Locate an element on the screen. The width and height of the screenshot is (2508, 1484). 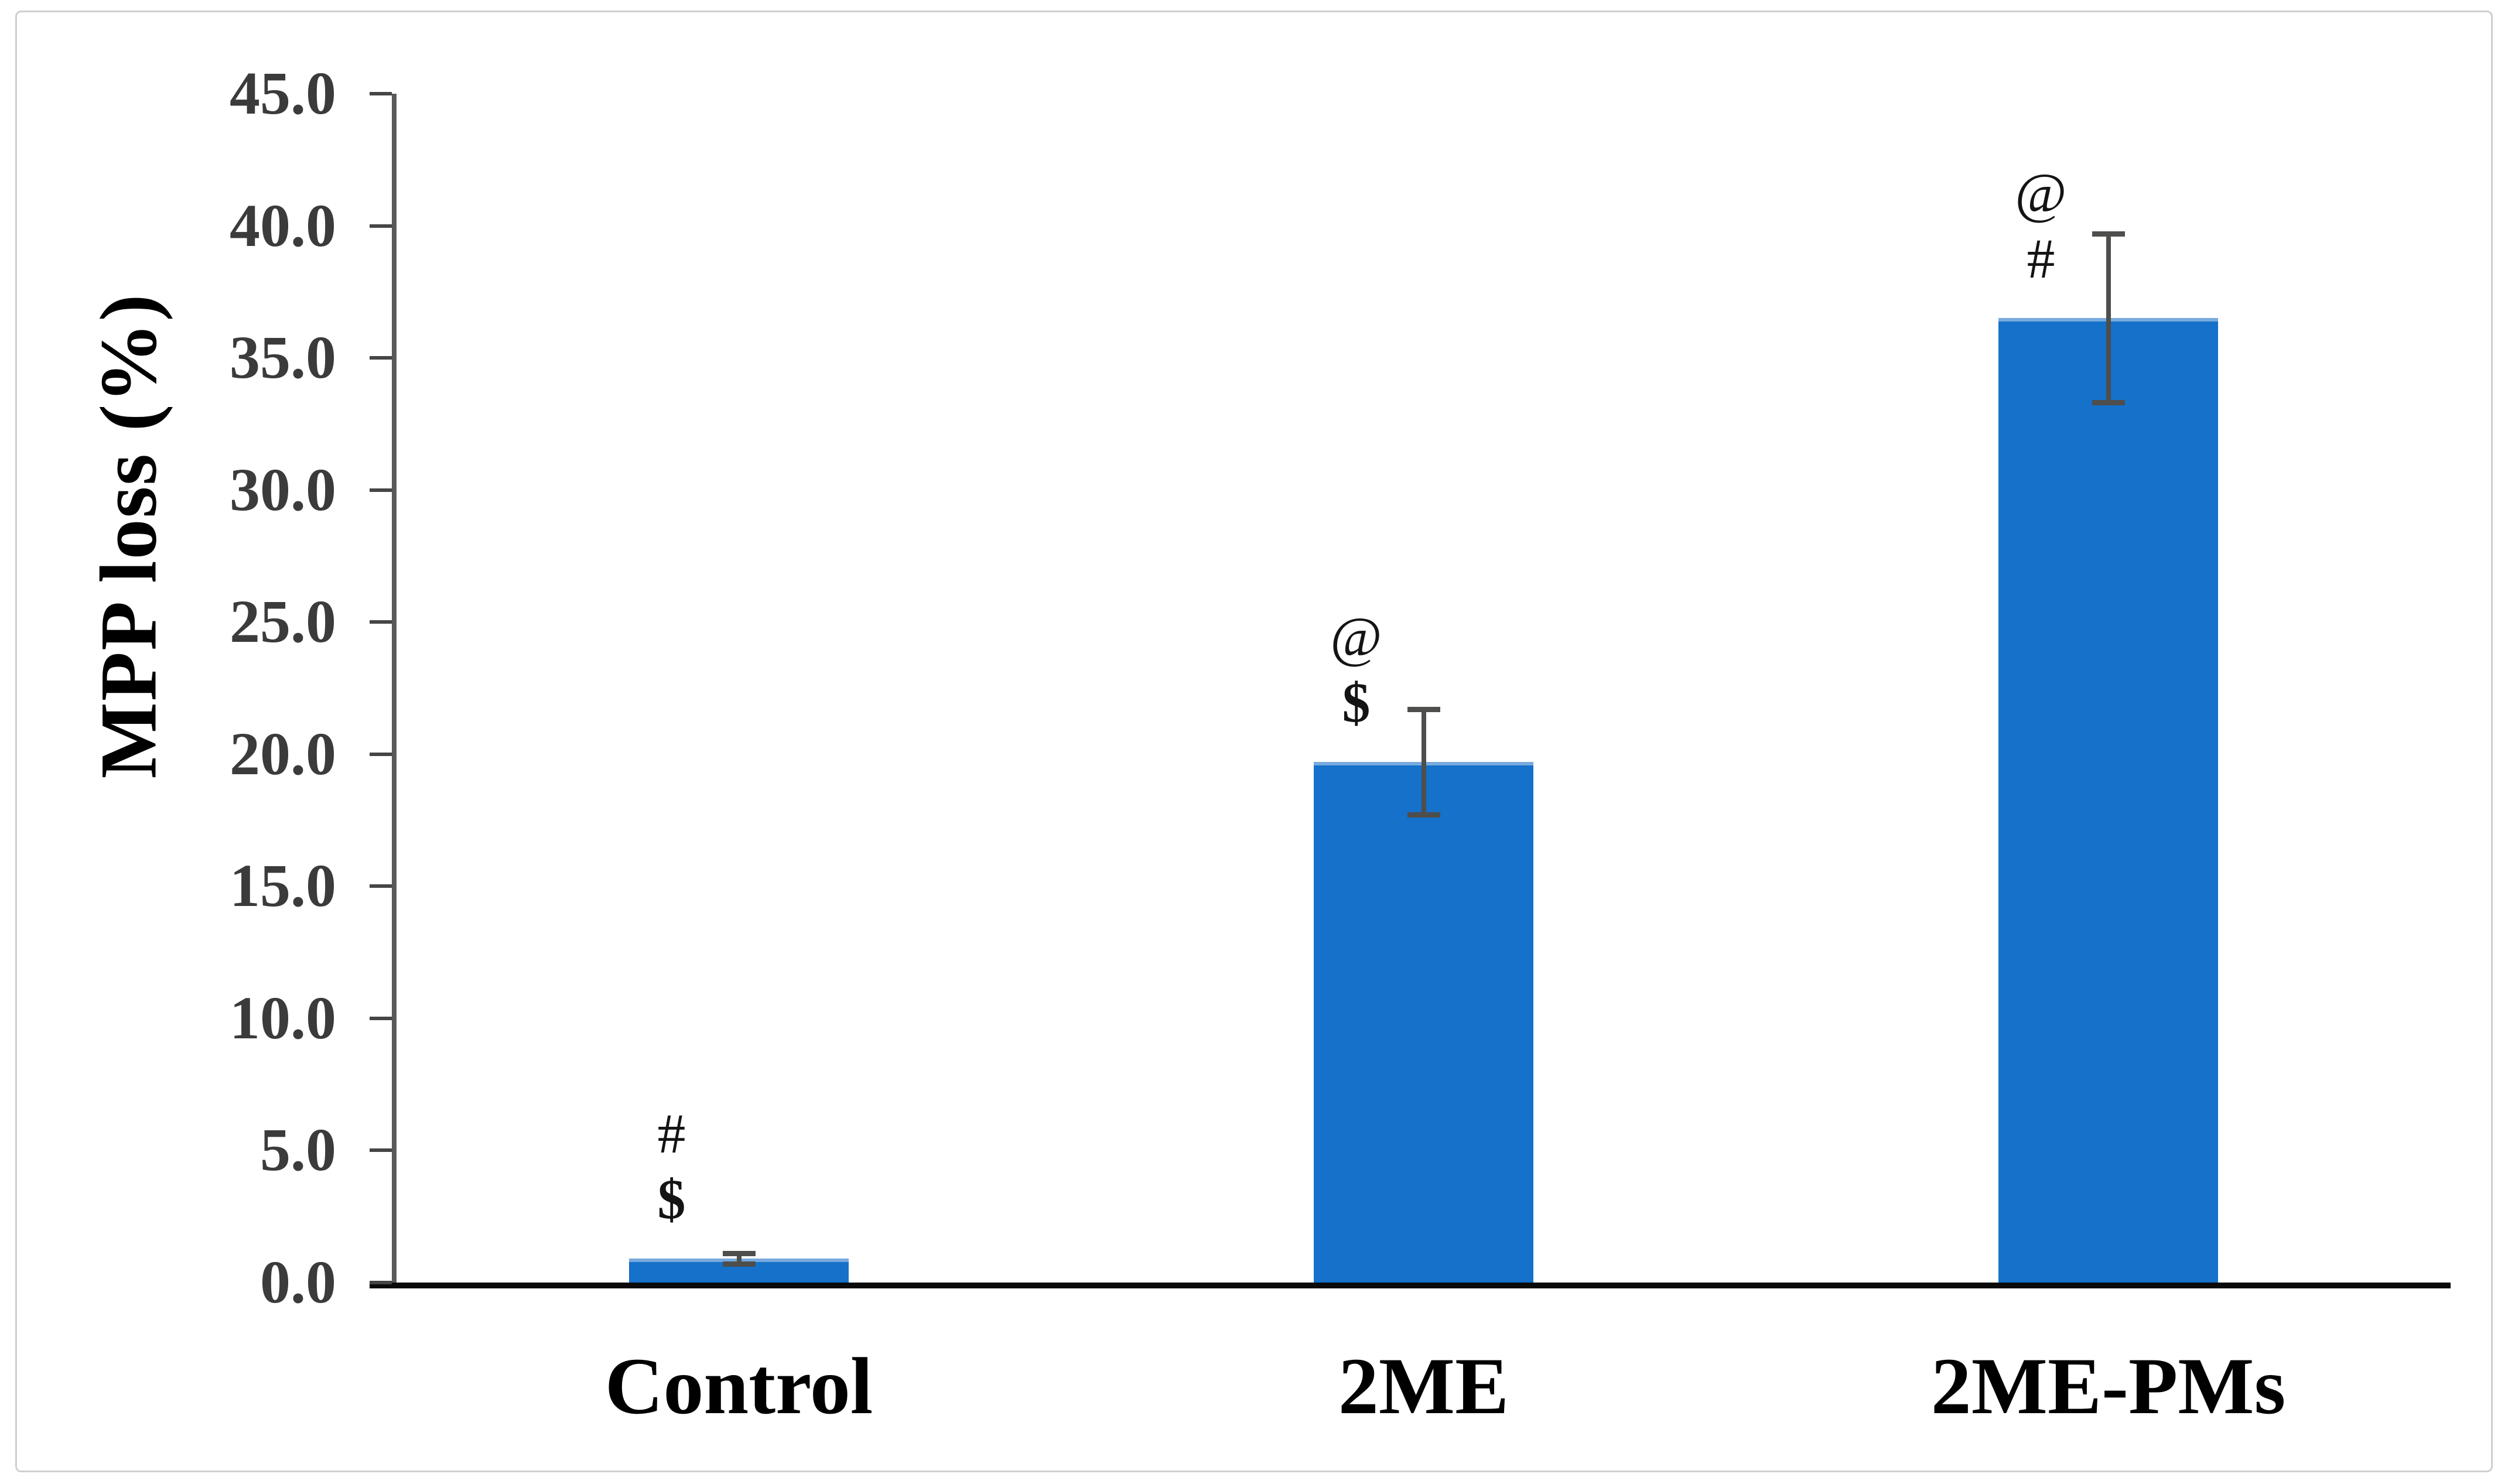
y-tick-label: 40.0 is located at coordinates (283, 225).